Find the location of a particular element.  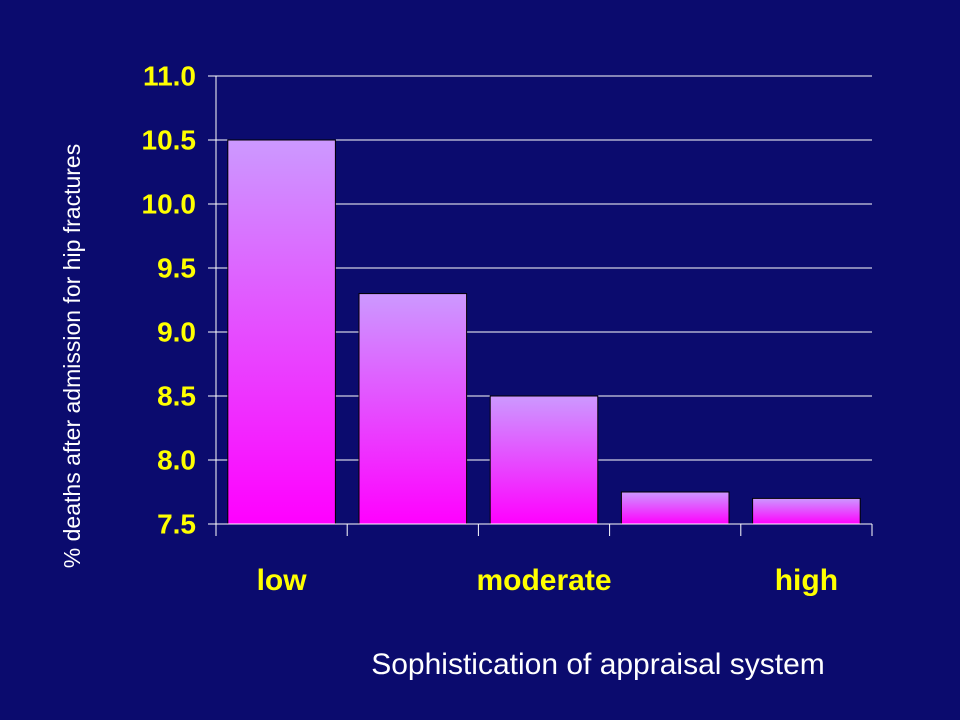

y-tick-labels: 7.5 8.0 8.5 9.0 9.5 10.0 10.5 11.0 is located at coordinates (169, 299).